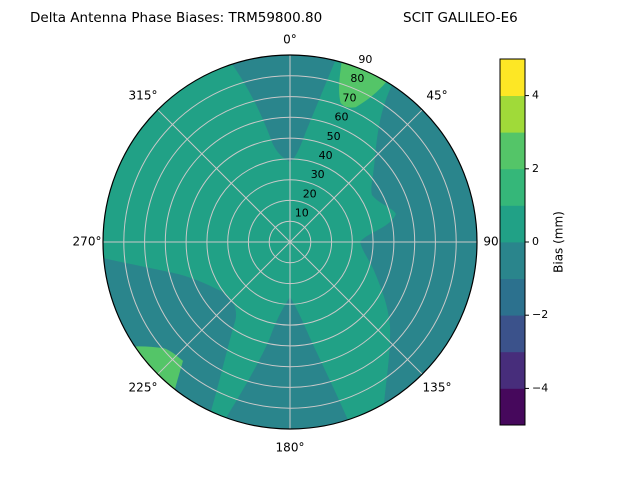 The height and width of the screenshot is (480, 640). What do you see at coordinates (302, 213) in the screenshot?
I see `radial-tick-10: 10` at bounding box center [302, 213].